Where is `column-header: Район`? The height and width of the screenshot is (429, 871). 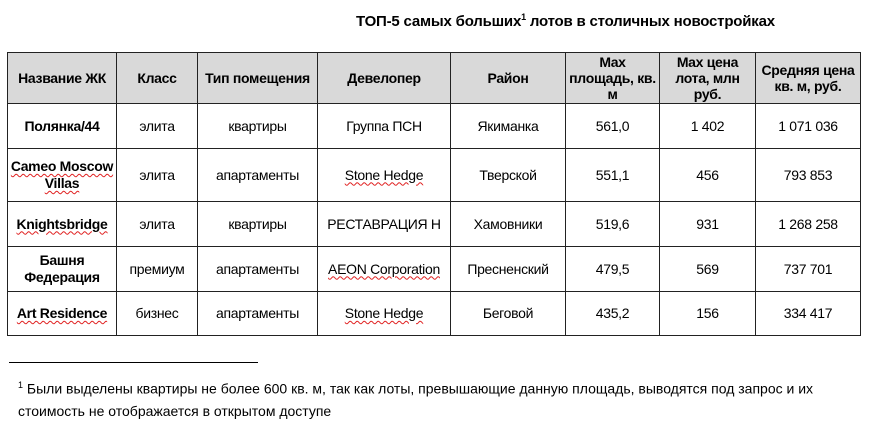
column-header: Район is located at coordinates (508, 78).